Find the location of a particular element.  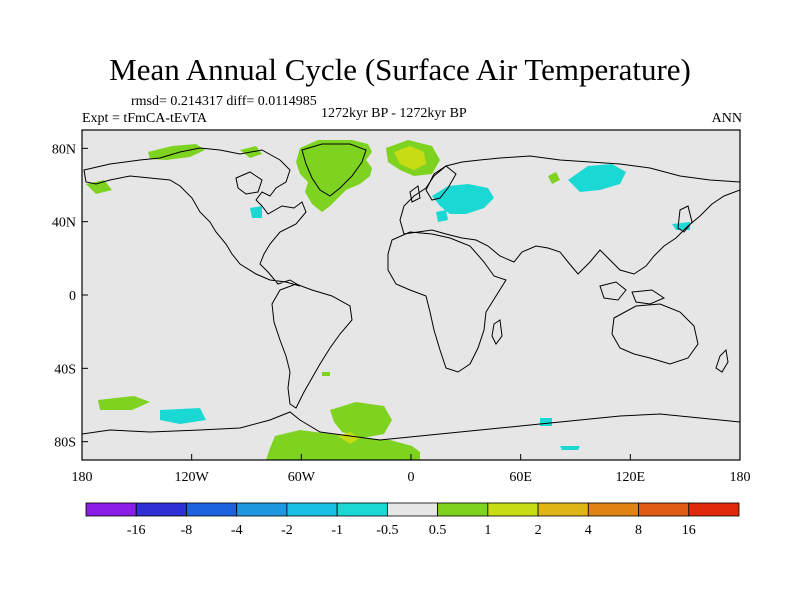

anomaly-siberia-west is located at coordinates (554, 178).